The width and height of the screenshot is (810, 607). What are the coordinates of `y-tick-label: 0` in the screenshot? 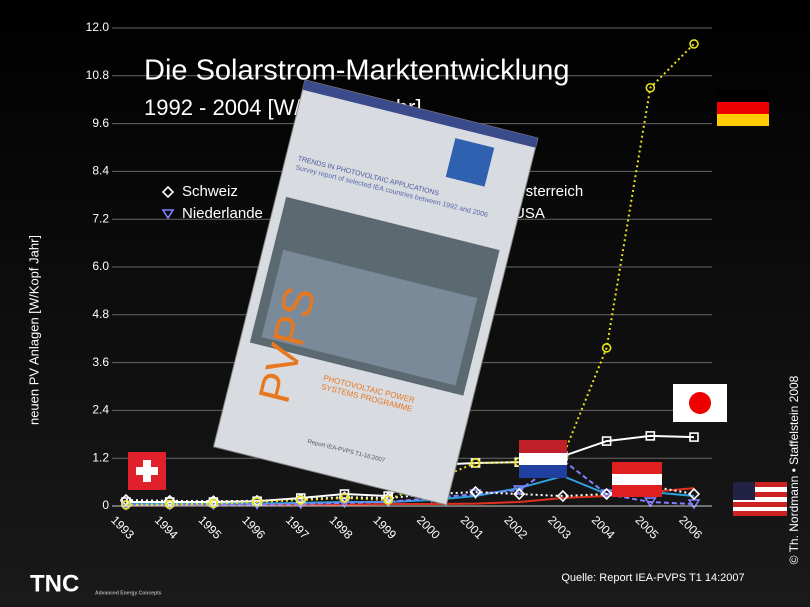 It's located at (105, 505).